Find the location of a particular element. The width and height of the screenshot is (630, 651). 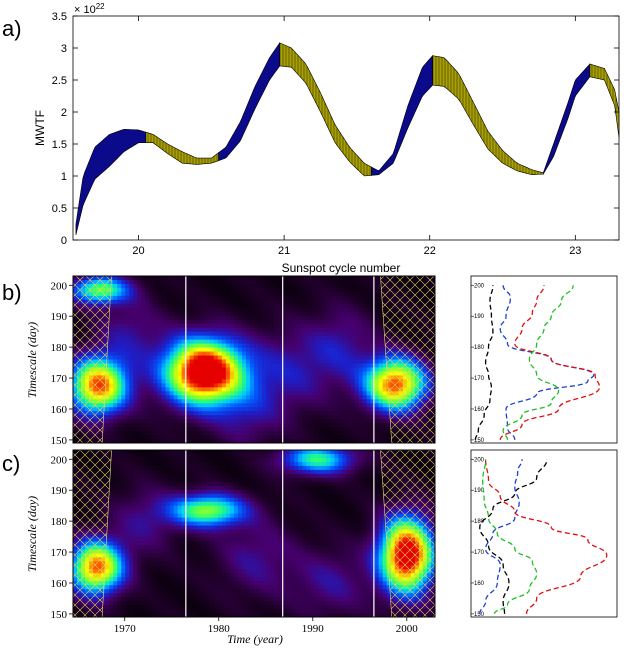

exponent-power: 22 is located at coordinates (100, 6).